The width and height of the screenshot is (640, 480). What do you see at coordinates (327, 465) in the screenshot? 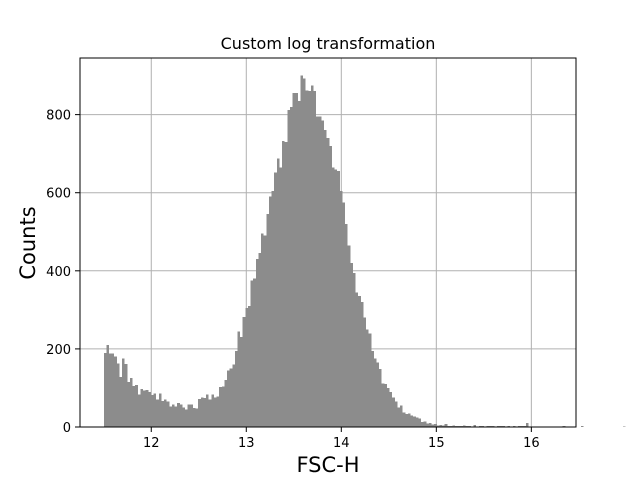
I see `x-axis-label: FSC-H` at bounding box center [327, 465].